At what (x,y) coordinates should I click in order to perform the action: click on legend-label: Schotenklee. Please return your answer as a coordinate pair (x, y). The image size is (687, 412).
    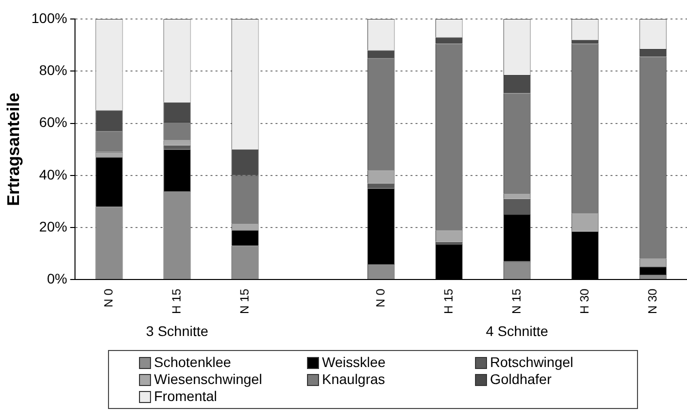
    Looking at the image, I should click on (193, 362).